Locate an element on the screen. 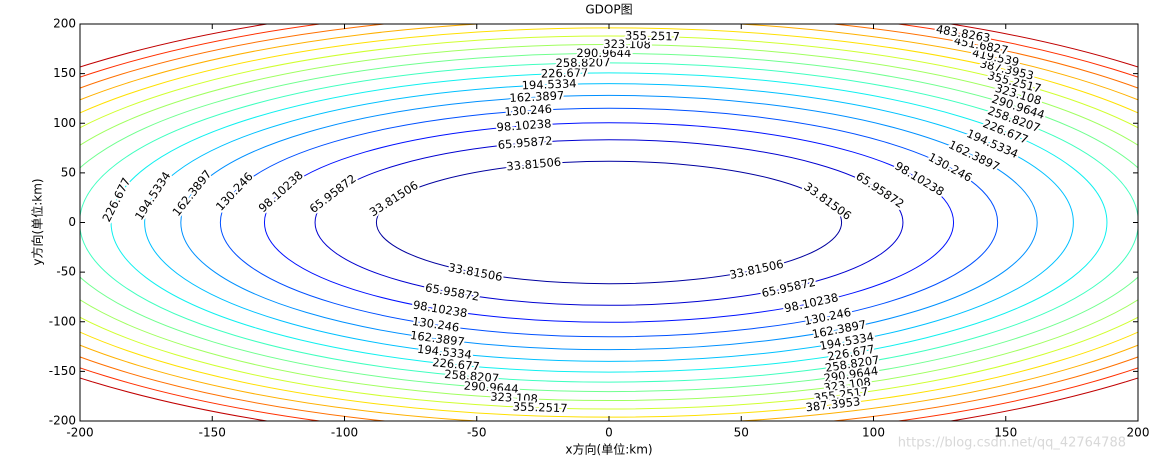 Image resolution: width=1164 pixels, height=462 pixels. x-tick-label: 50 is located at coordinates (741, 433).